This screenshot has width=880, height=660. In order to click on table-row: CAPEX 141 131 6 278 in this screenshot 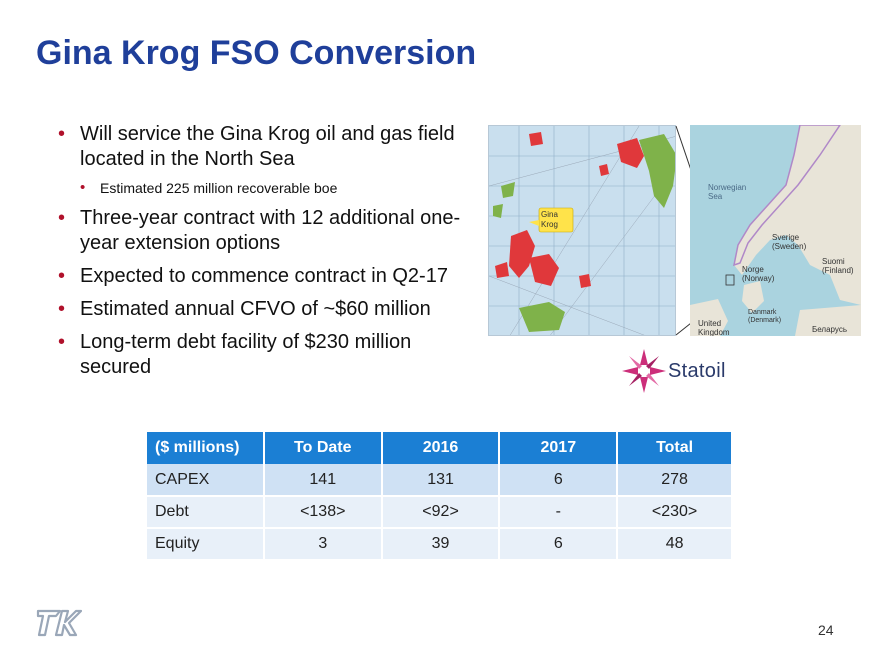, I will do `click(440, 480)`.